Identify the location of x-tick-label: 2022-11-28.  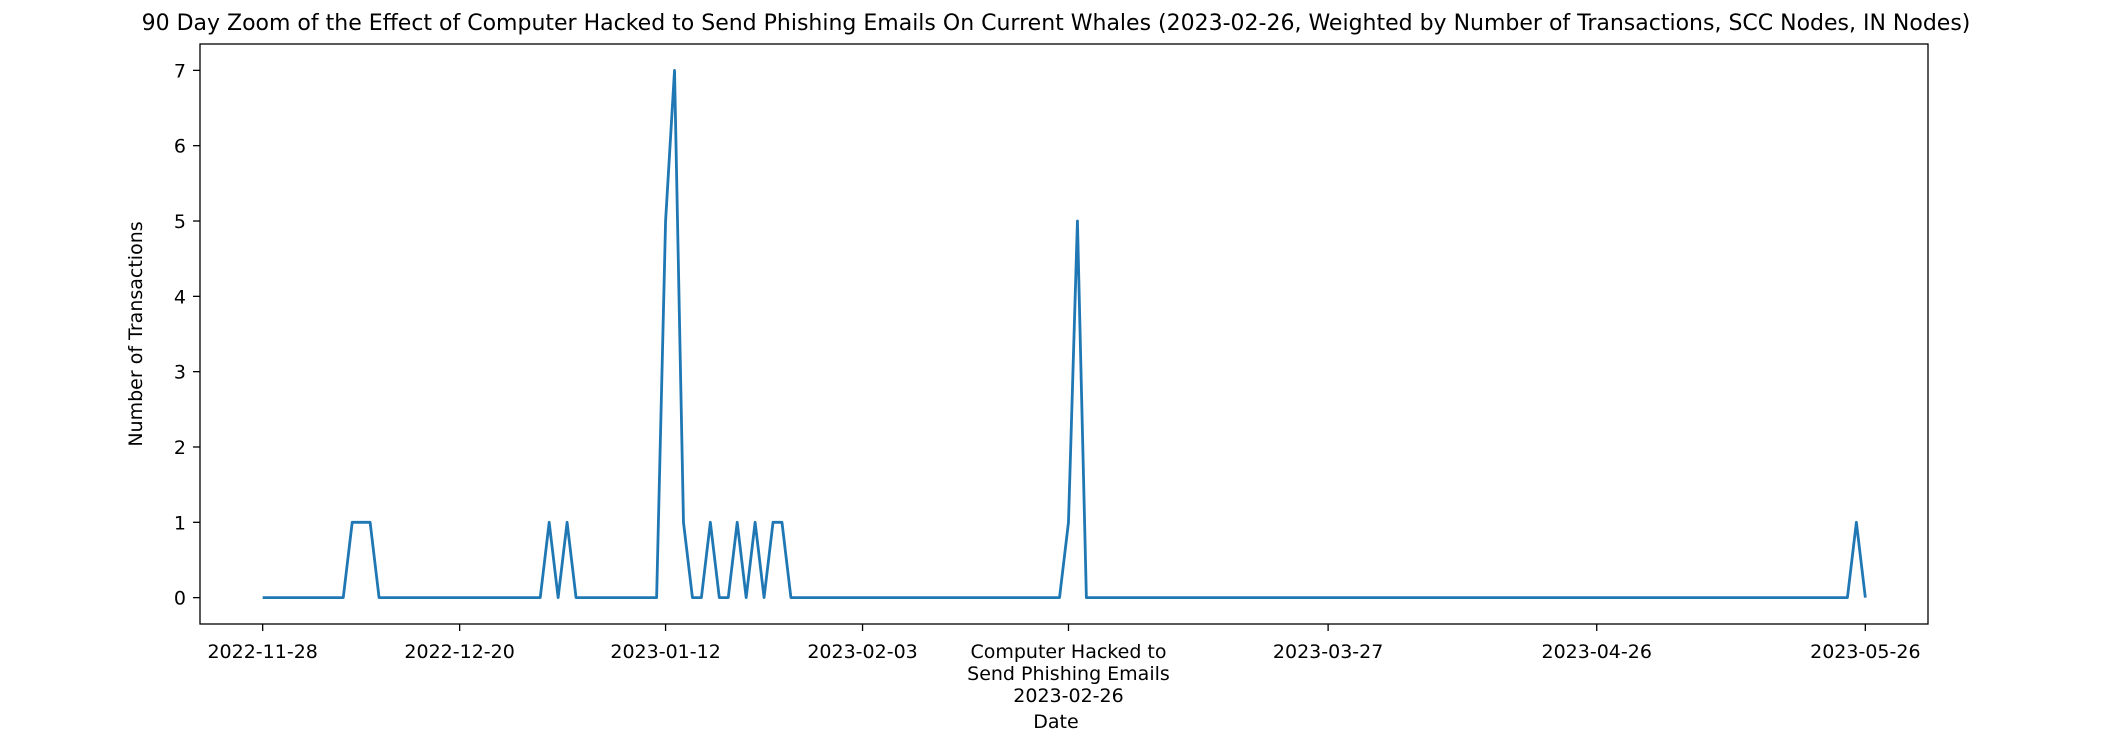
(262, 652).